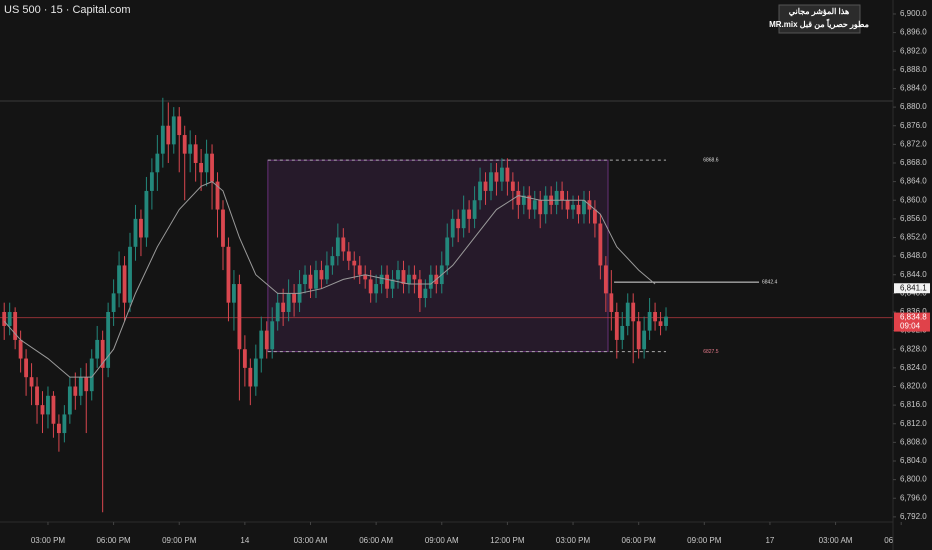  What do you see at coordinates (913, 311) in the screenshot?
I see `y-tick-label: 6,836.0` at bounding box center [913, 311].